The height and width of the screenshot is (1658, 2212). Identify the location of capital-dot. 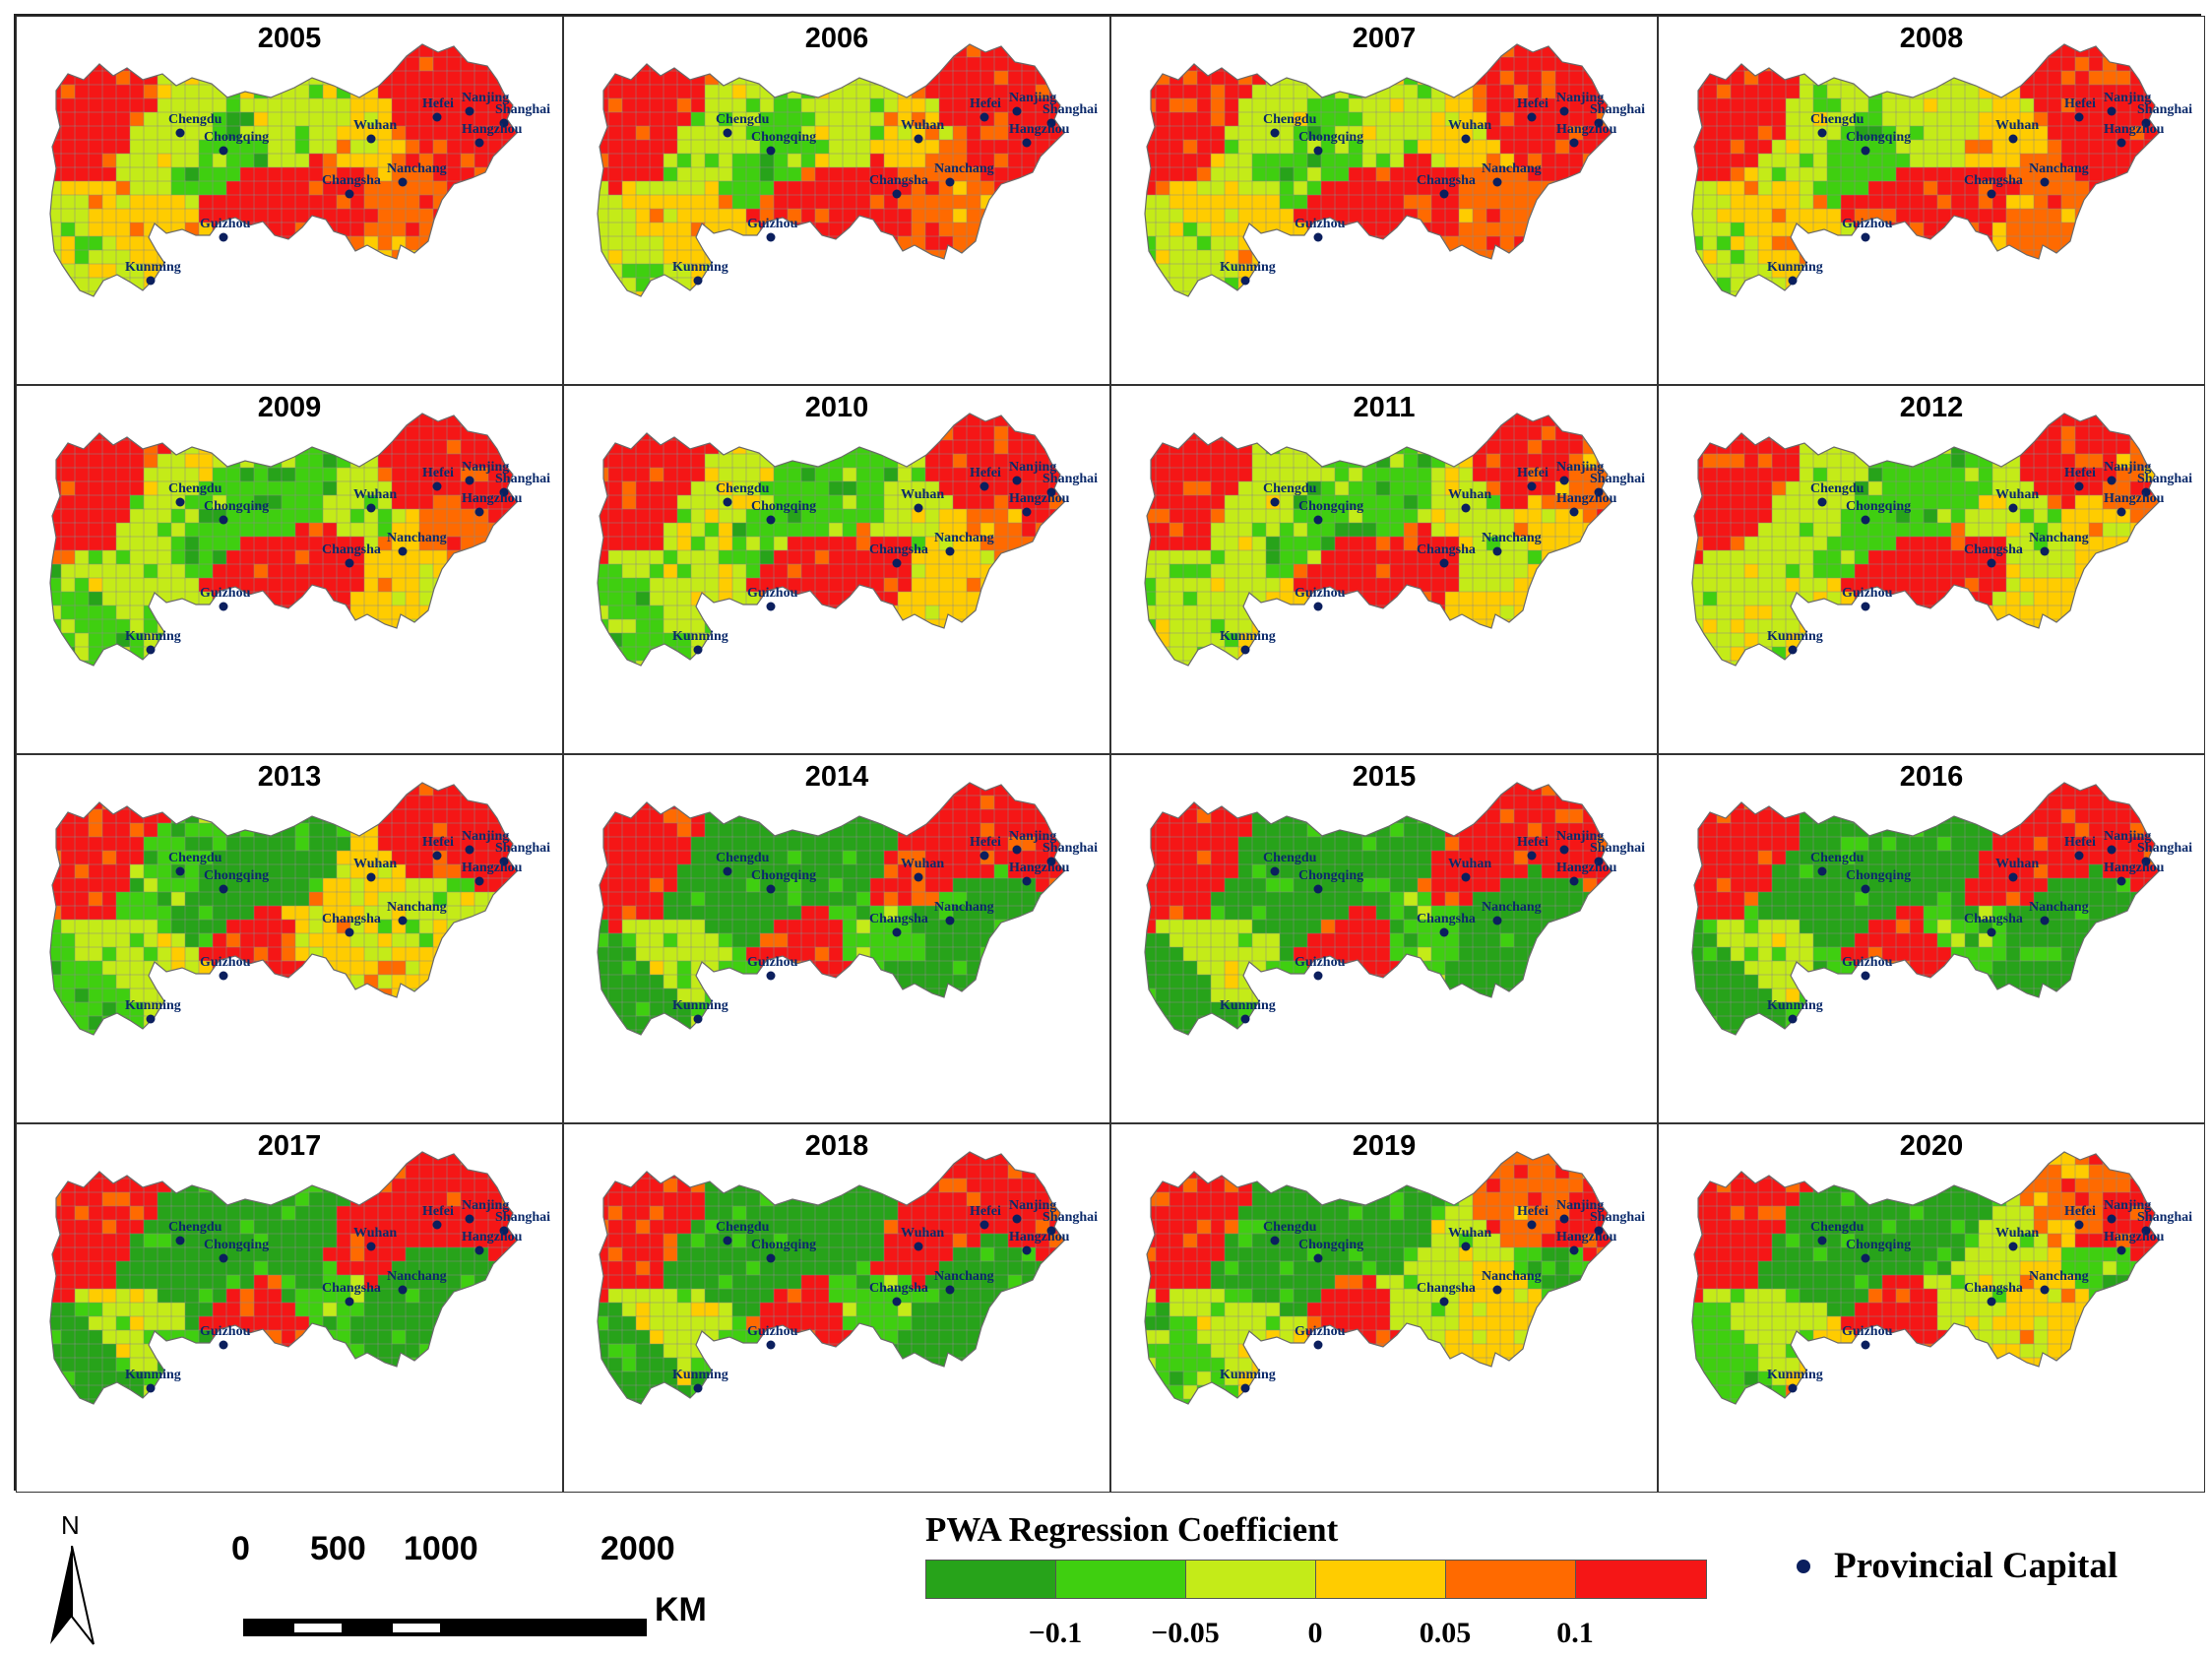
(437, 486).